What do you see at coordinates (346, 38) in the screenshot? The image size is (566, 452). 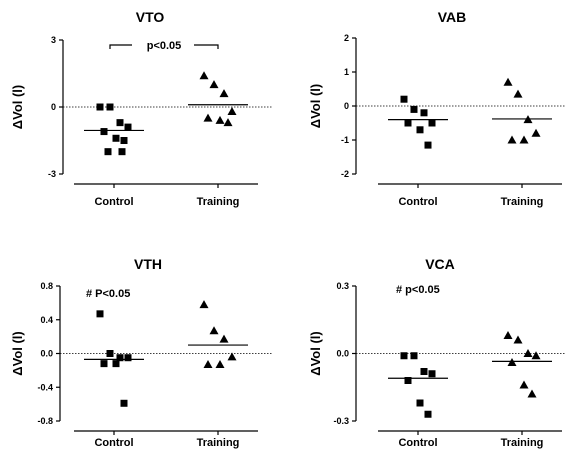 I see `y-tick-label: 2` at bounding box center [346, 38].